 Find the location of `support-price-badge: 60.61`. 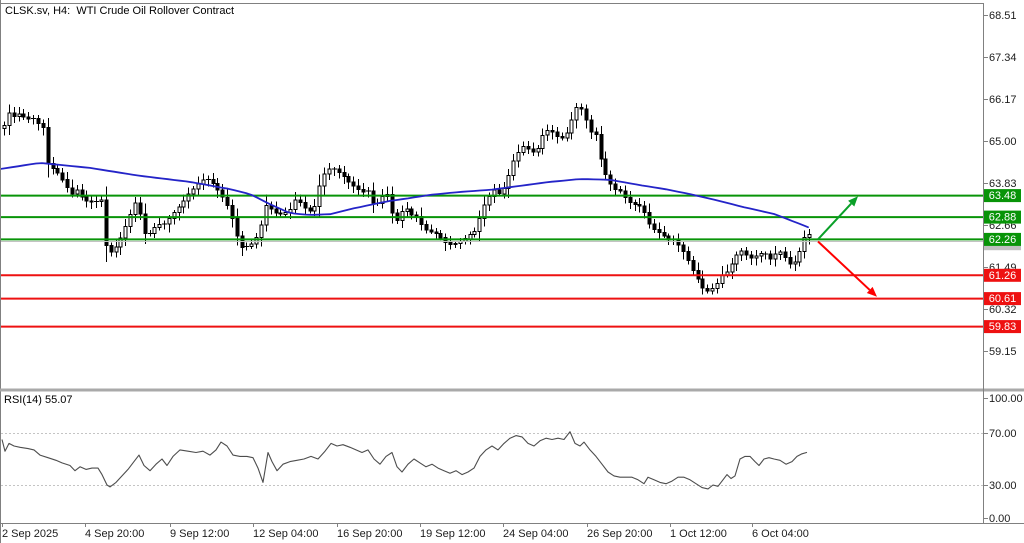

support-price-badge: 60.61 is located at coordinates (1002, 299).